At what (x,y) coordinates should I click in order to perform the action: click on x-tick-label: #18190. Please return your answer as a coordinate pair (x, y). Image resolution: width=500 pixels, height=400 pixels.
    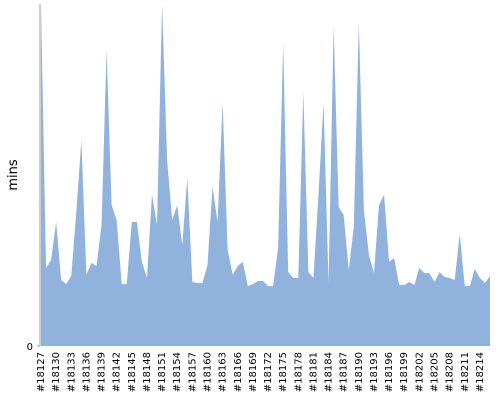
    Looking at the image, I should click on (359, 372).